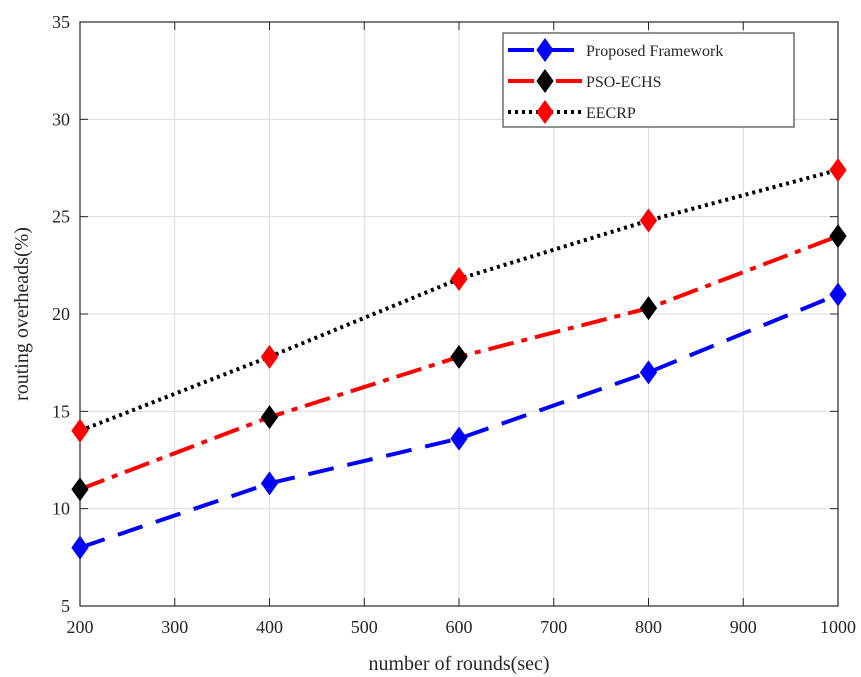 The height and width of the screenshot is (677, 861). Describe the element at coordinates (553, 627) in the screenshot. I see `x-tick-label: 700` at that location.